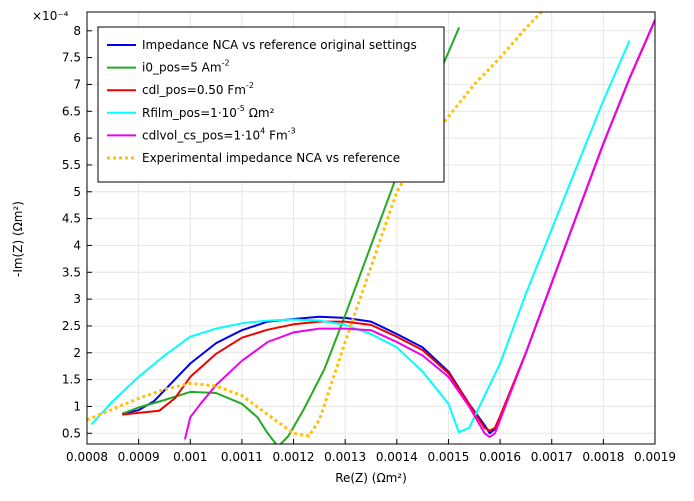 The width and height of the screenshot is (694, 501). What do you see at coordinates (71, 380) in the screenshot?
I see `y-tick-label: 1.5` at bounding box center [71, 380].